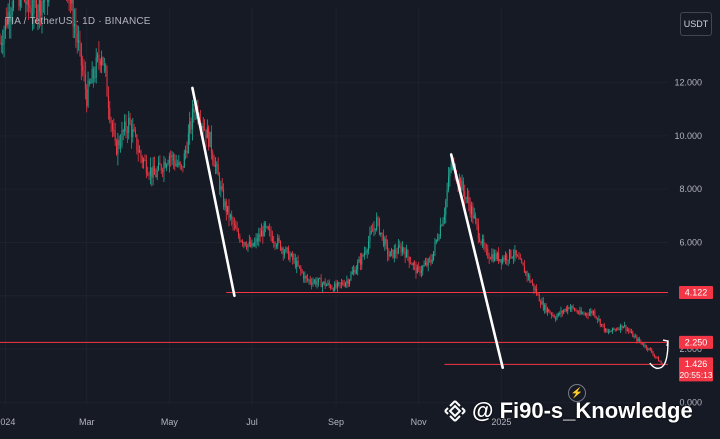 The height and width of the screenshot is (439, 720). Describe the element at coordinates (696, 24) in the screenshot. I see `currency-button: USDT` at that location.